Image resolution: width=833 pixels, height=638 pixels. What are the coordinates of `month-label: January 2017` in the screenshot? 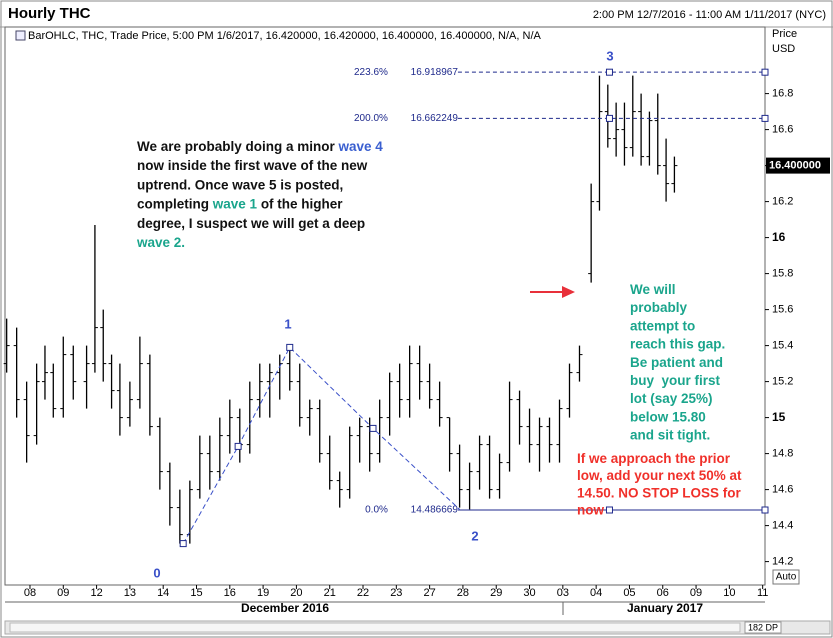 It's located at (665, 608).